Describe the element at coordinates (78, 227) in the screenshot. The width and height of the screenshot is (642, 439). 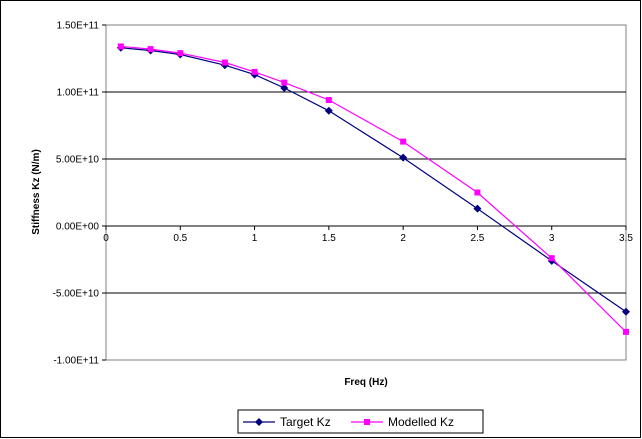
I see `y-tick-label: 0.00E+00` at that location.